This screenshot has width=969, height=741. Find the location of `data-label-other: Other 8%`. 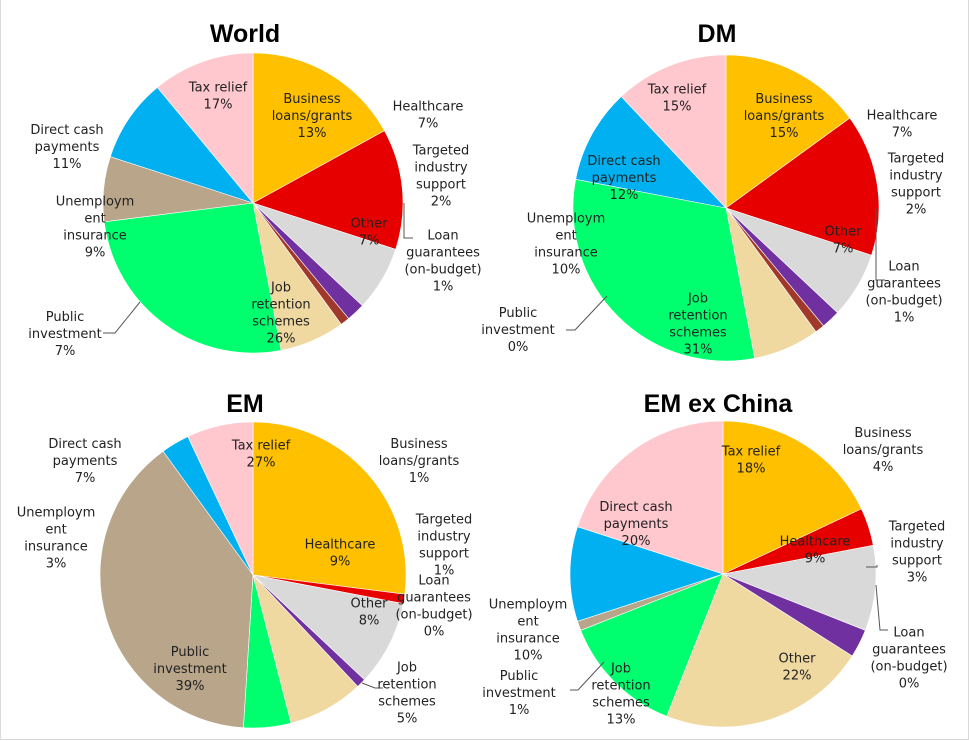

data-label-other: Other 8% is located at coordinates (370, 613).